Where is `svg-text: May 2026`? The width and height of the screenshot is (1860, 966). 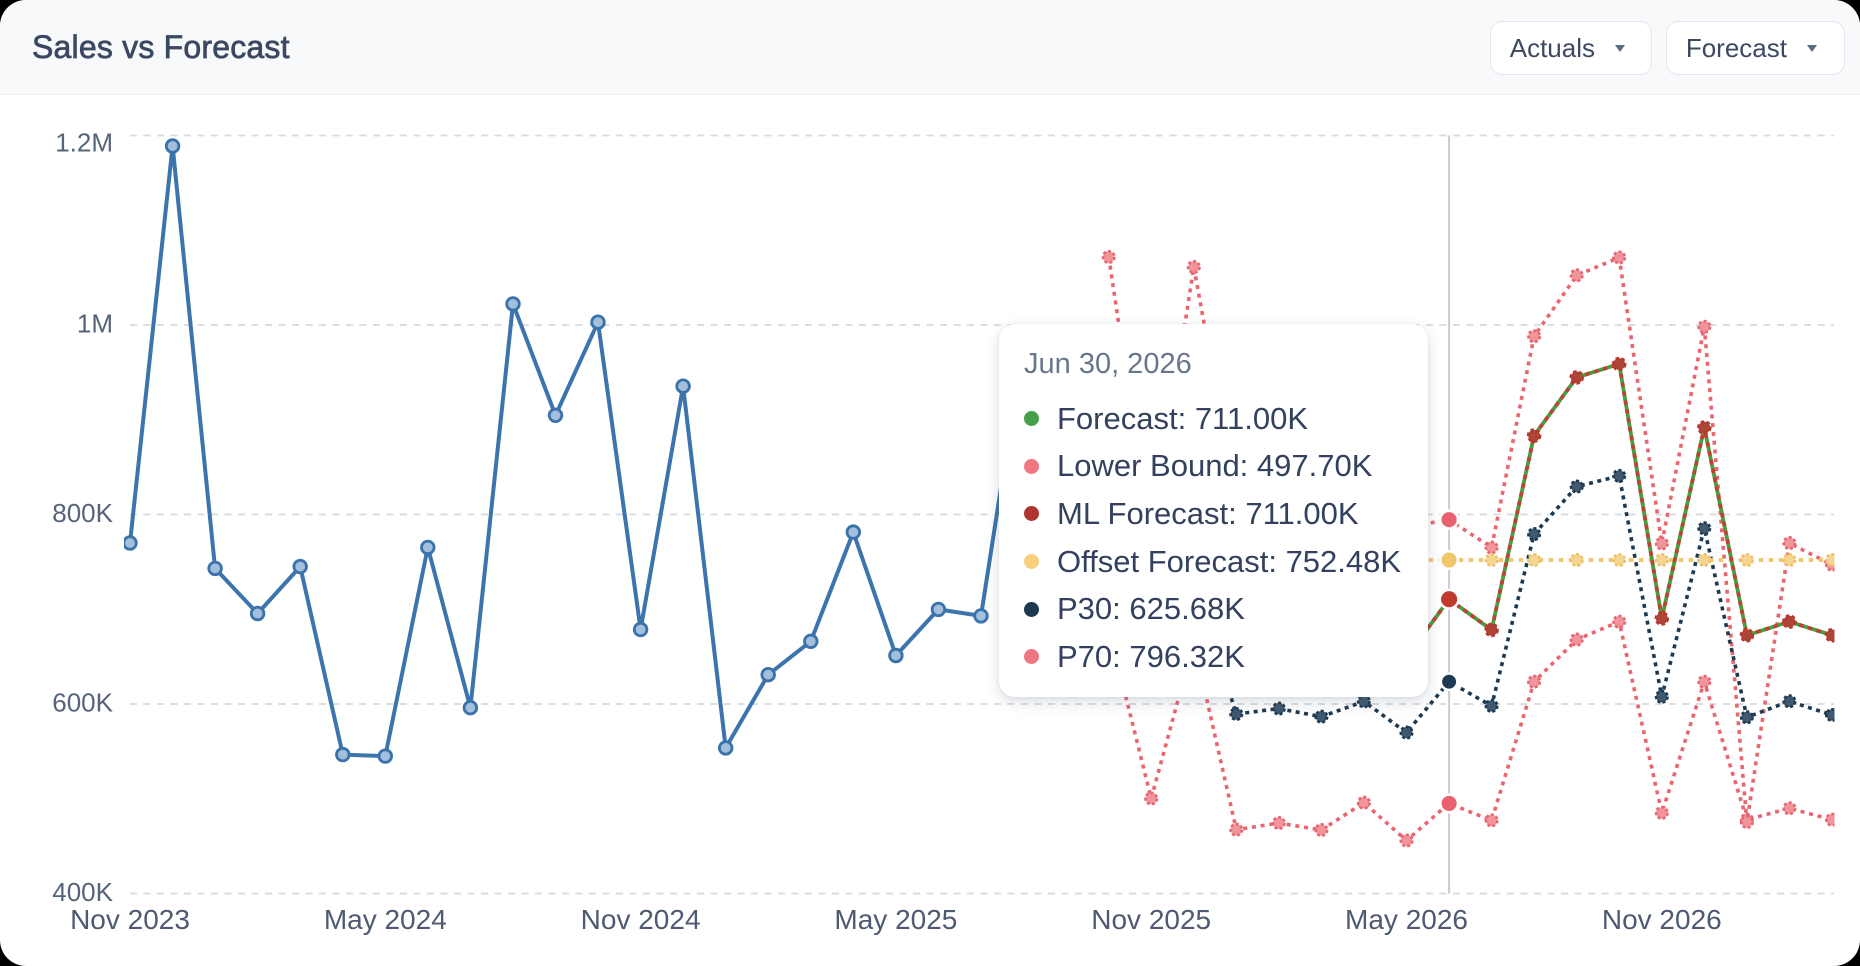
svg-text: May 2026 is located at coordinates (1406, 919).